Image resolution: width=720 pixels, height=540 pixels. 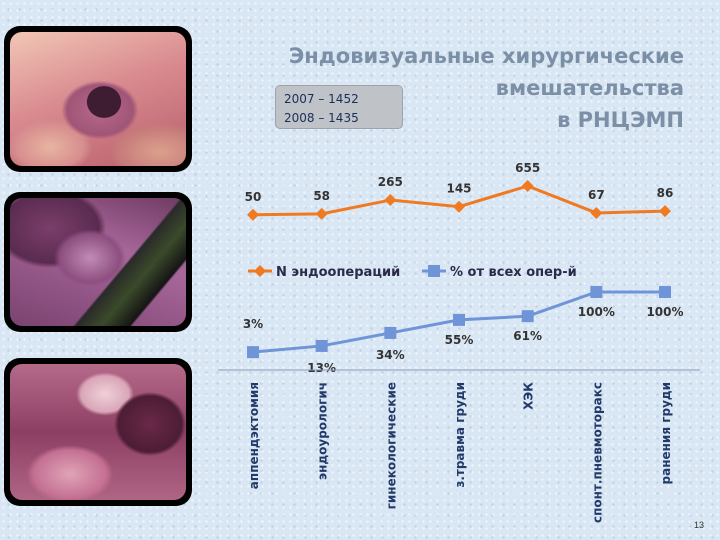 What do you see at coordinates (666, 433) in the screenshot?
I see `x-tick-label: ранения груди` at bounding box center [666, 433].